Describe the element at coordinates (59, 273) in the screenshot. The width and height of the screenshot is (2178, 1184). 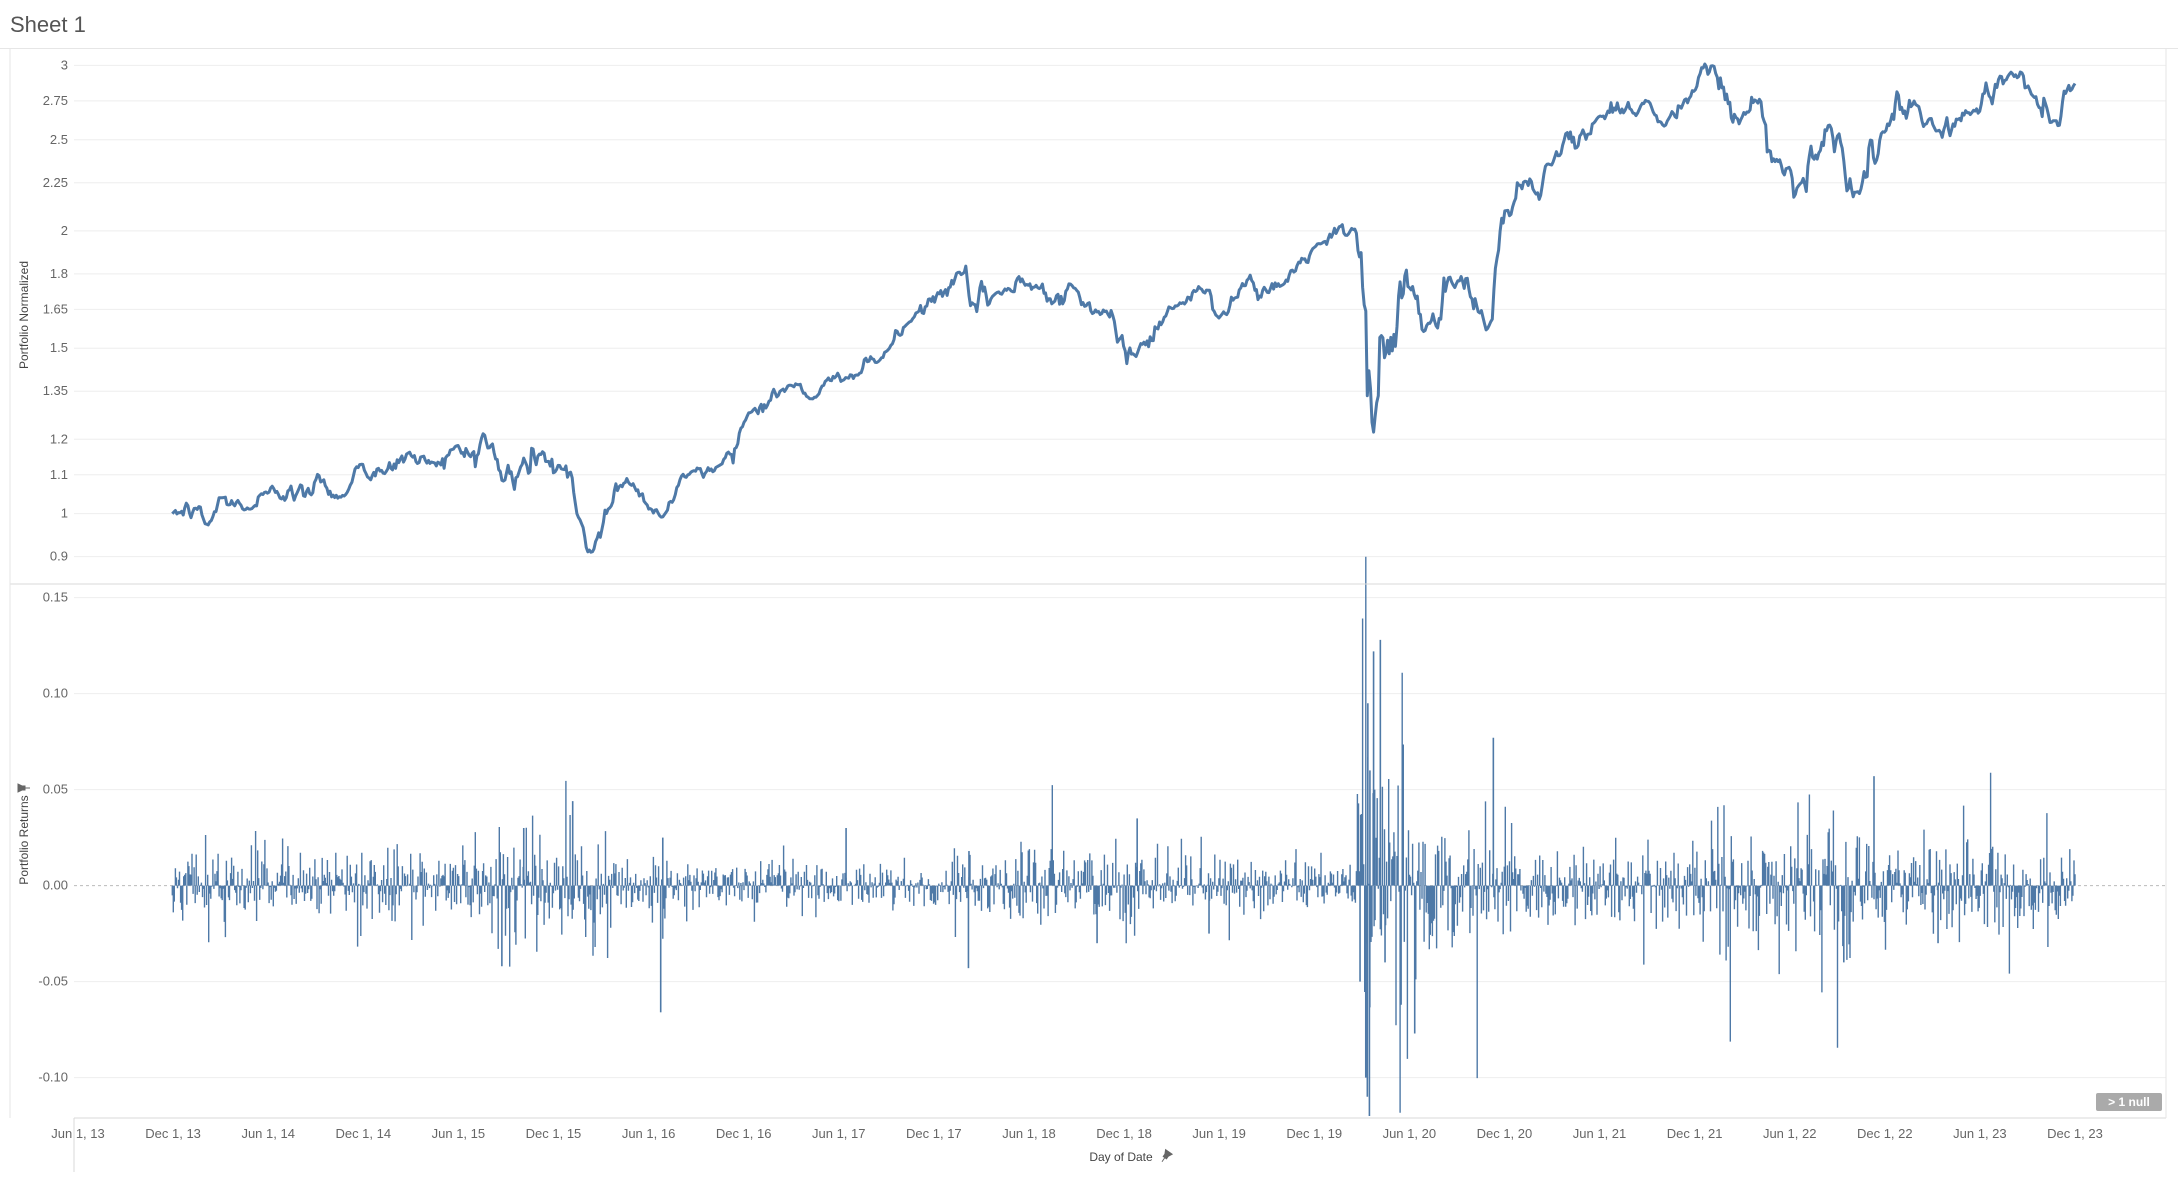
I see `normalized-y-tick-label: 1.8` at that location.